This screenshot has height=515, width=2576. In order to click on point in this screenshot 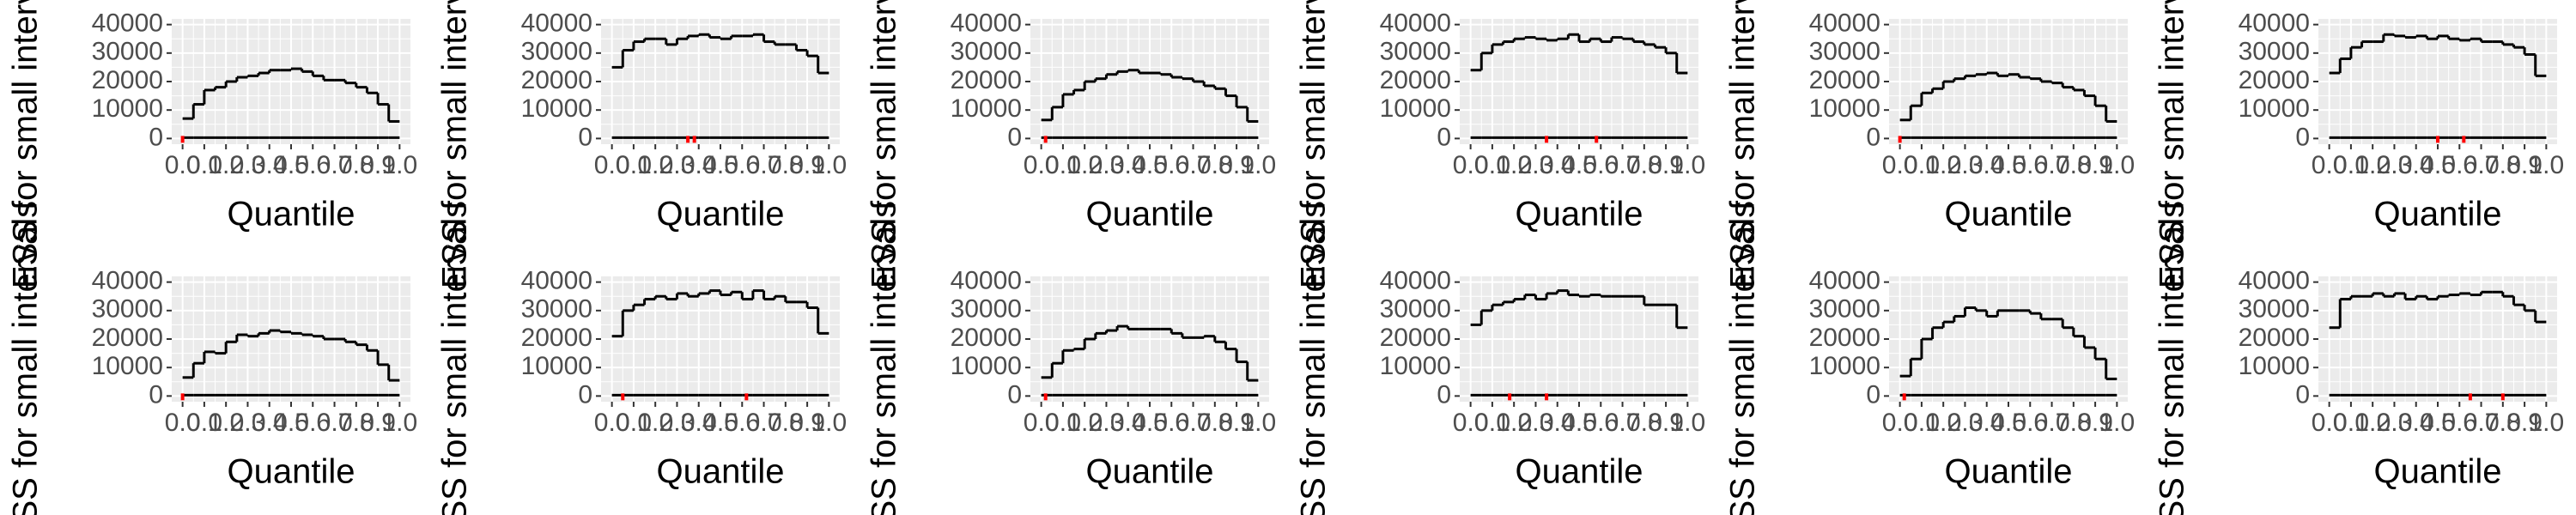, I will do `click(2464, 139)`.